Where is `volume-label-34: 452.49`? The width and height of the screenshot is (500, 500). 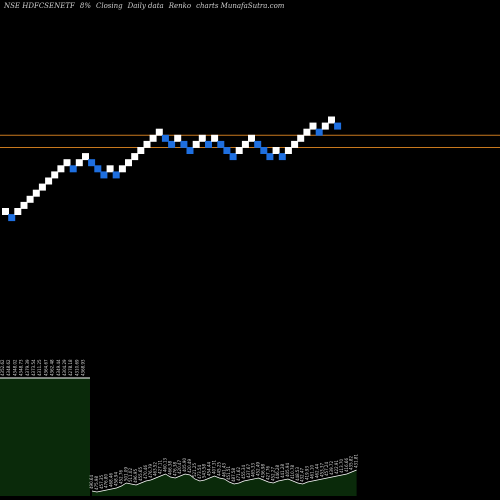 volume-label-34: 452.49 is located at coordinates (258, 469).